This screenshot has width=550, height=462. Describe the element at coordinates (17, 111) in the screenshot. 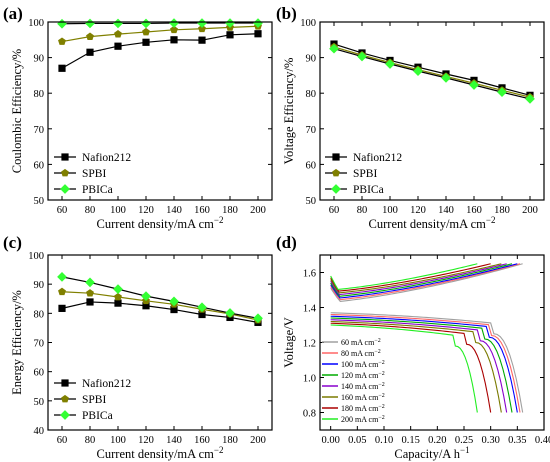

I see `y-axis-title: Coulombic Efficiency/%` at that location.